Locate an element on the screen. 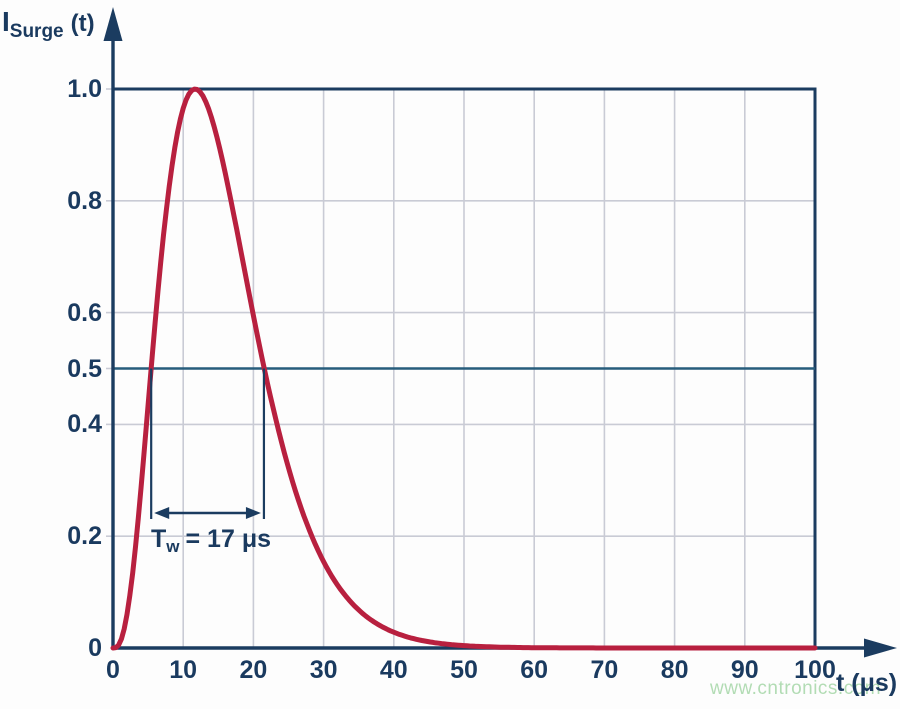  y-axis-arrowhead is located at coordinates (113, 24).